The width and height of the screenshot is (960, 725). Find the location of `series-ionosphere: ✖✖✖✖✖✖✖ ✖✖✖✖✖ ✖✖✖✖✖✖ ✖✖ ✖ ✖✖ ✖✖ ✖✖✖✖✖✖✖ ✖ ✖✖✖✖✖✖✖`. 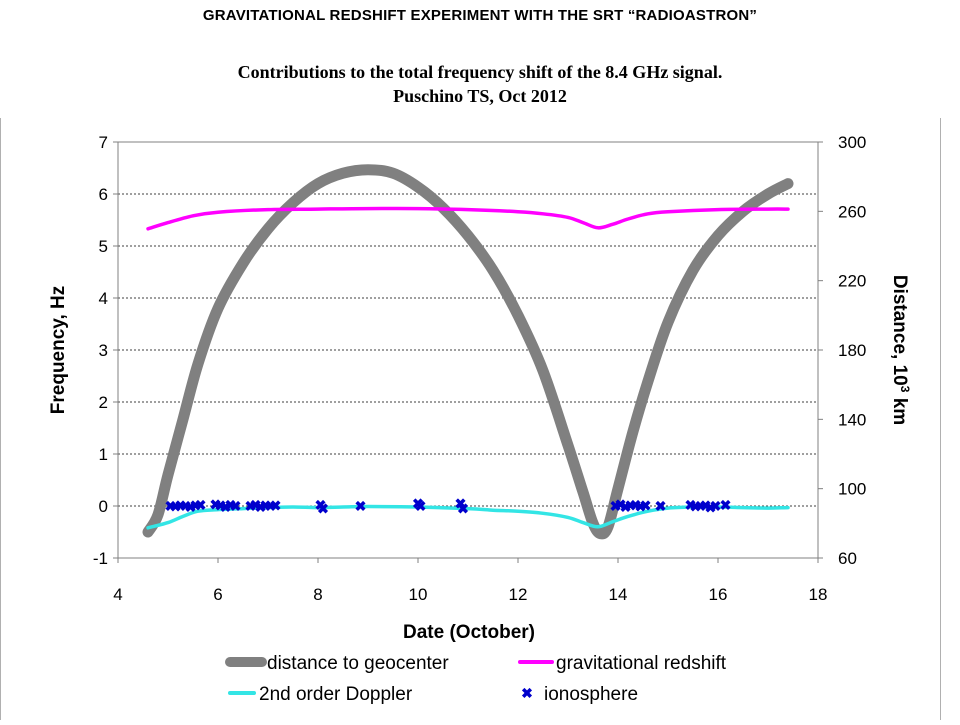

series-ionosphere: ✖✖✖✖✖✖✖ ✖✖✖✖✖ ✖✖✖✖✖✖ ✖✖ ✖ ✖✖ ✖✖ ✖✖✖✖✖✖✖ ✖ ✖✖✖✖✖✖✖ is located at coordinates (448, 505).